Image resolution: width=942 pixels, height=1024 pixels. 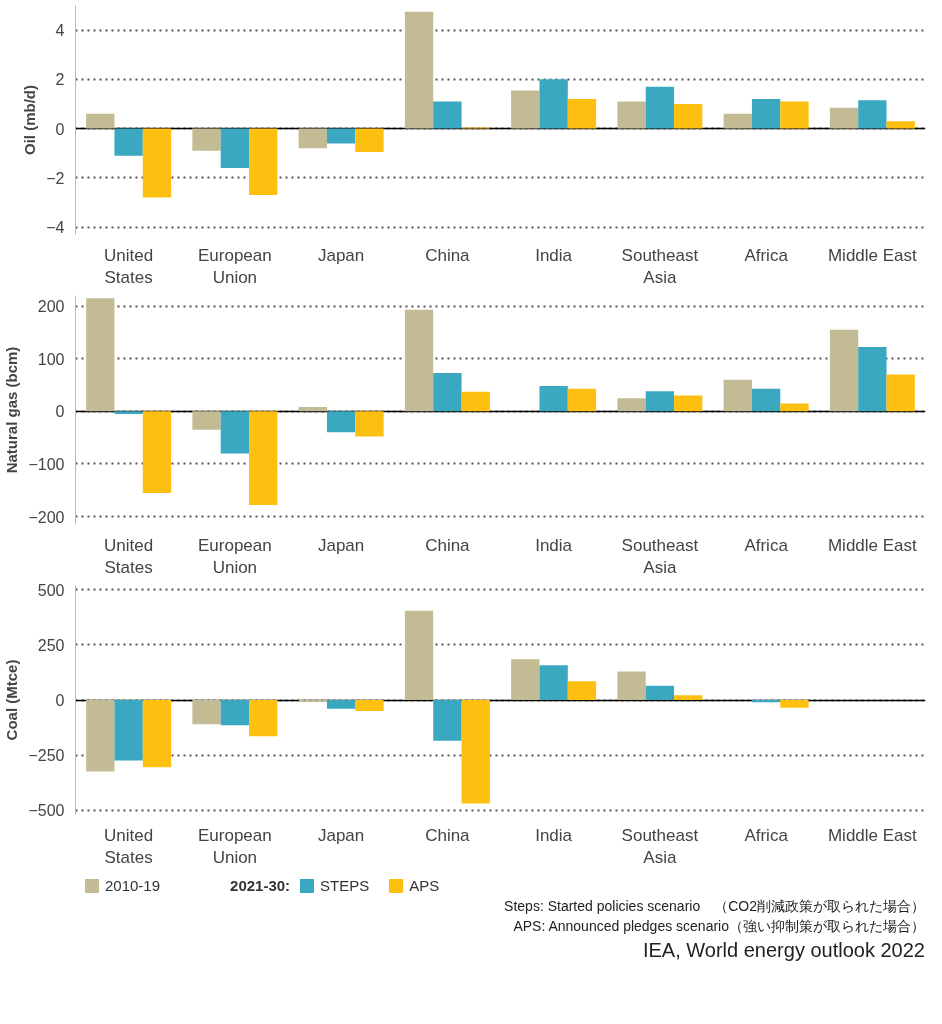 I want to click on y-tick-label: 500, so click(x=51, y=590).